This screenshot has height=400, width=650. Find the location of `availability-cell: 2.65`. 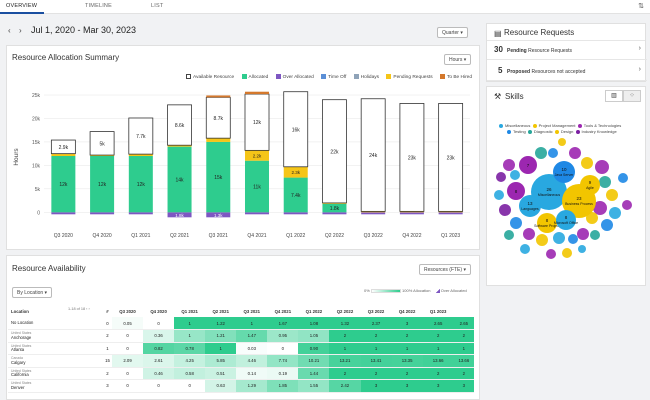

availability-cell: 2.65 is located at coordinates (463, 323).